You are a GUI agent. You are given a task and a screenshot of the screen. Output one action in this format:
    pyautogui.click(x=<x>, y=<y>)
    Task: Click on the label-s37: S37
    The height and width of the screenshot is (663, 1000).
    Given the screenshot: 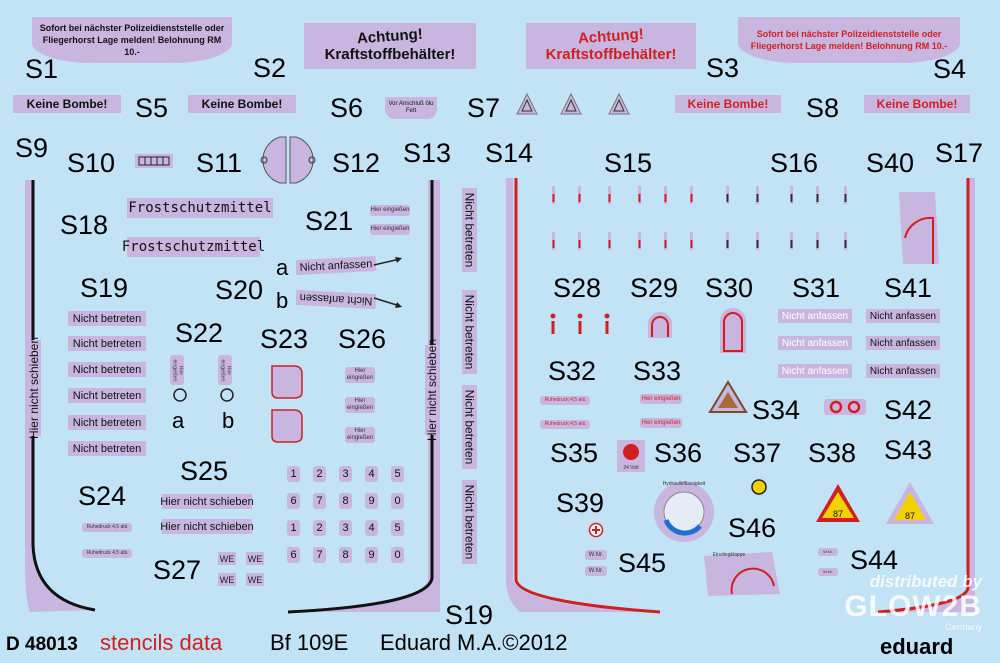 What is the action you would take?
    pyautogui.click(x=757, y=453)
    